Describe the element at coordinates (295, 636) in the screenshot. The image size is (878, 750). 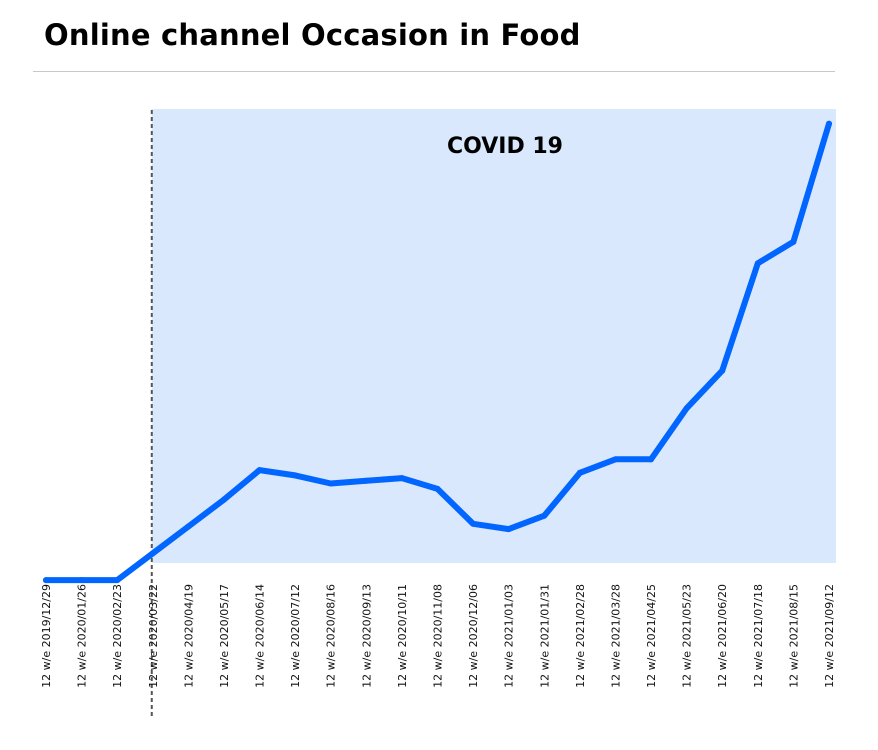
I see `x-tick-label: 12 w/e 2020/07/12` at that location.